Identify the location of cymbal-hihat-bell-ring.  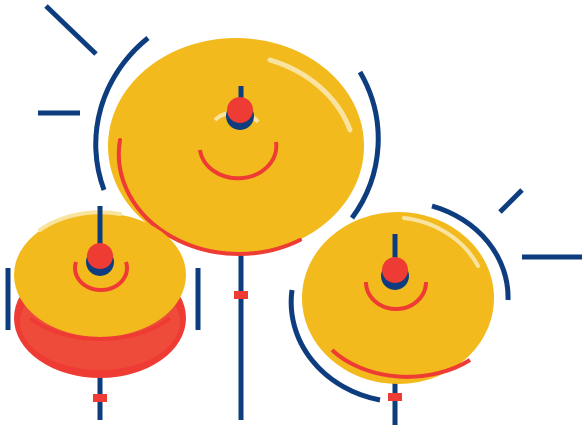
(101, 276).